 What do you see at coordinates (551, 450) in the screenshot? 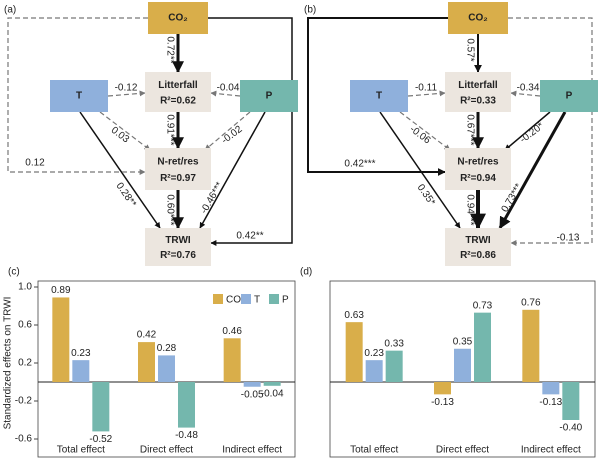
I see `x-tick-label: Indirect effect` at bounding box center [551, 450].